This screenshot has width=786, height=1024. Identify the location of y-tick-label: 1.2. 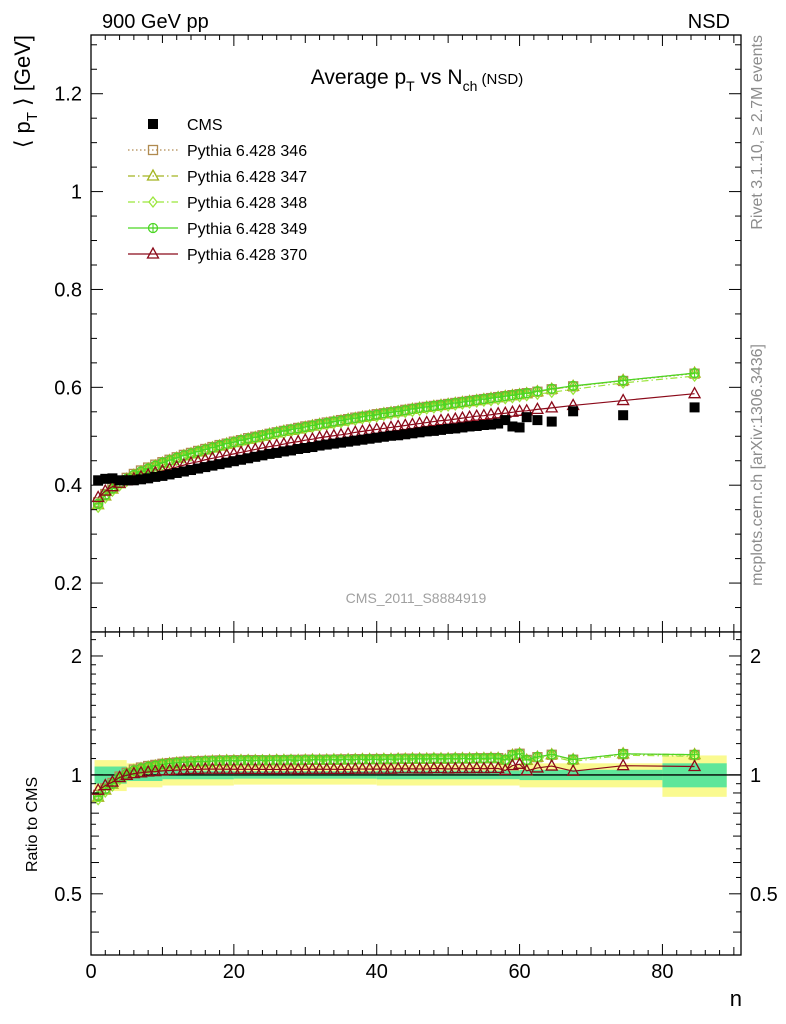
(68, 95).